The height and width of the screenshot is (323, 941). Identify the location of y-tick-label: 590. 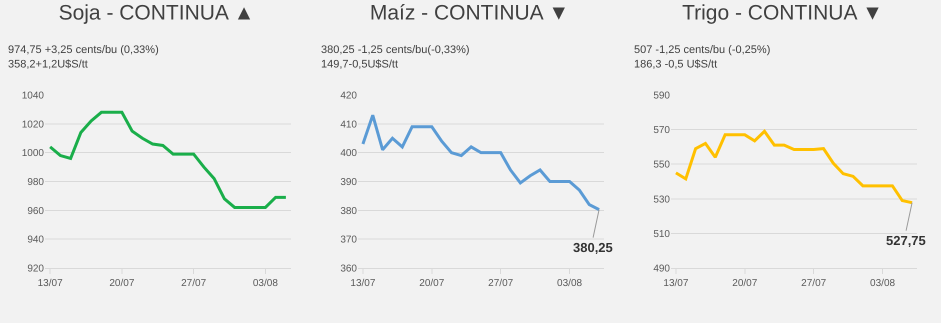
(661, 96).